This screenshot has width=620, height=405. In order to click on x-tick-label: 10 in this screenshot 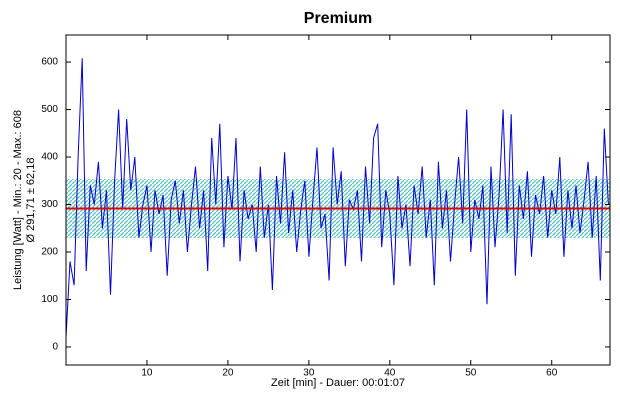, I will do `click(147, 373)`.